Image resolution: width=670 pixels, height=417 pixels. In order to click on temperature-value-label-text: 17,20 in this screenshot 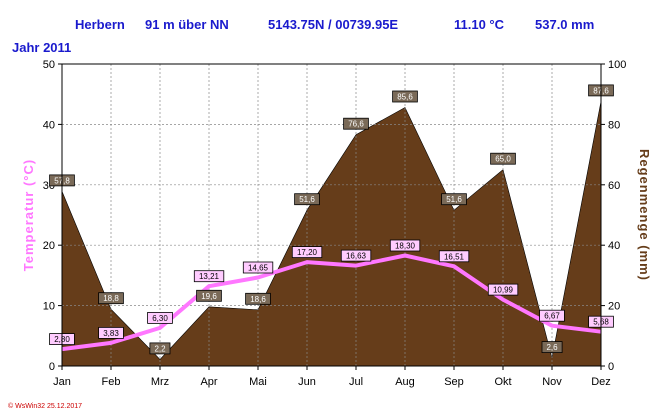, I will do `click(307, 252)`.